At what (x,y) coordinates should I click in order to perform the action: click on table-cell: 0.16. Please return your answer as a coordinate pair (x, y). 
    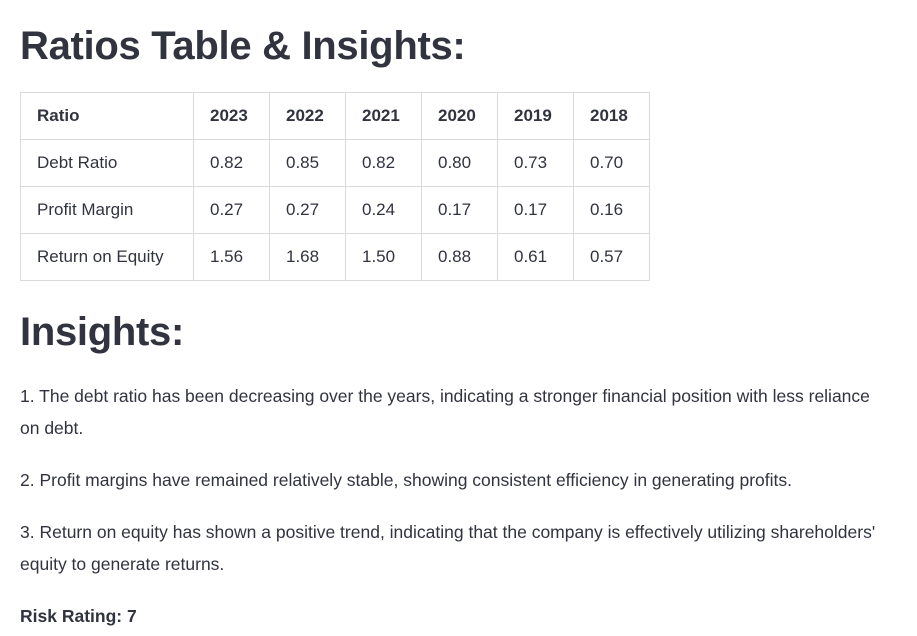
    Looking at the image, I should click on (611, 210).